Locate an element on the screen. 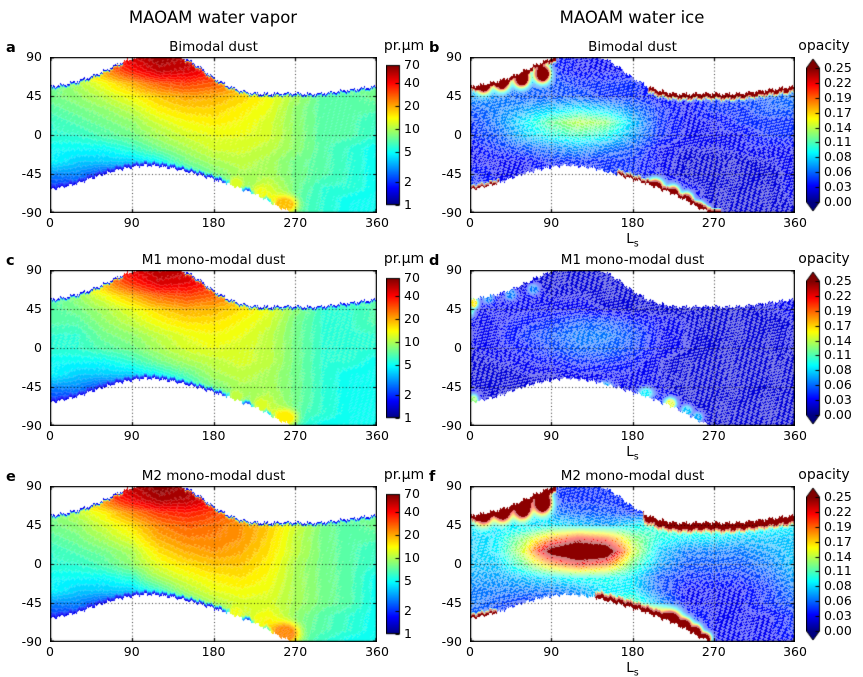  panel-letter-e: e is located at coordinates (11, 477).